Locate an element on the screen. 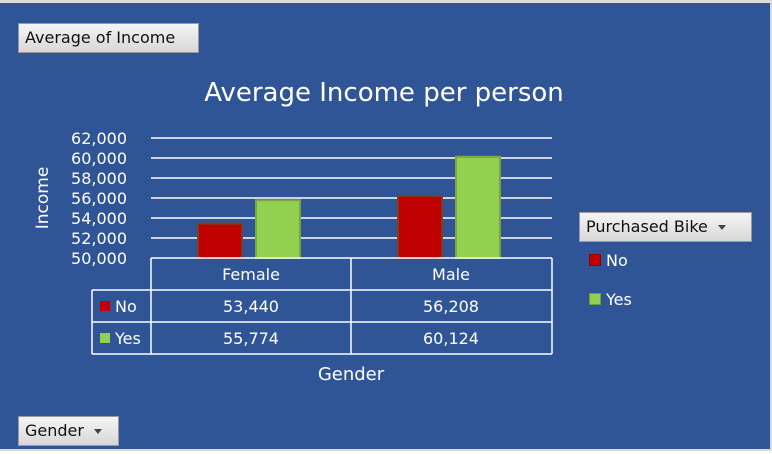  bar-no-female is located at coordinates (220, 241).